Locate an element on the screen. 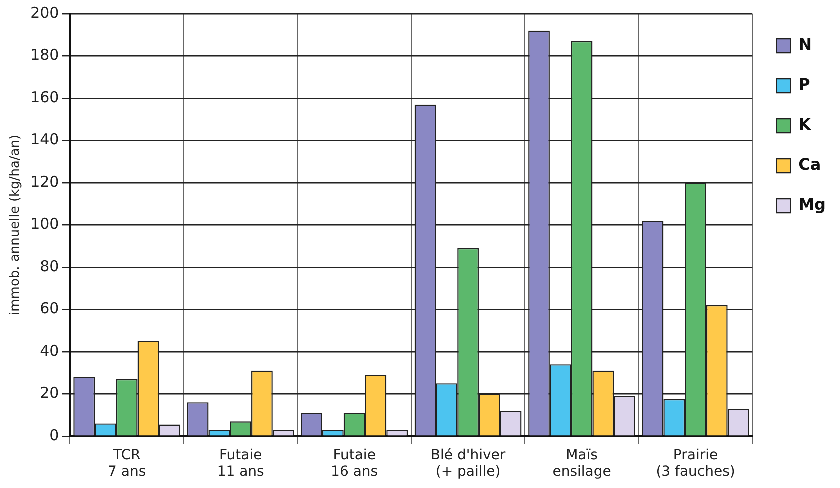 The height and width of the screenshot is (488, 840). legend-label: N is located at coordinates (805, 44).